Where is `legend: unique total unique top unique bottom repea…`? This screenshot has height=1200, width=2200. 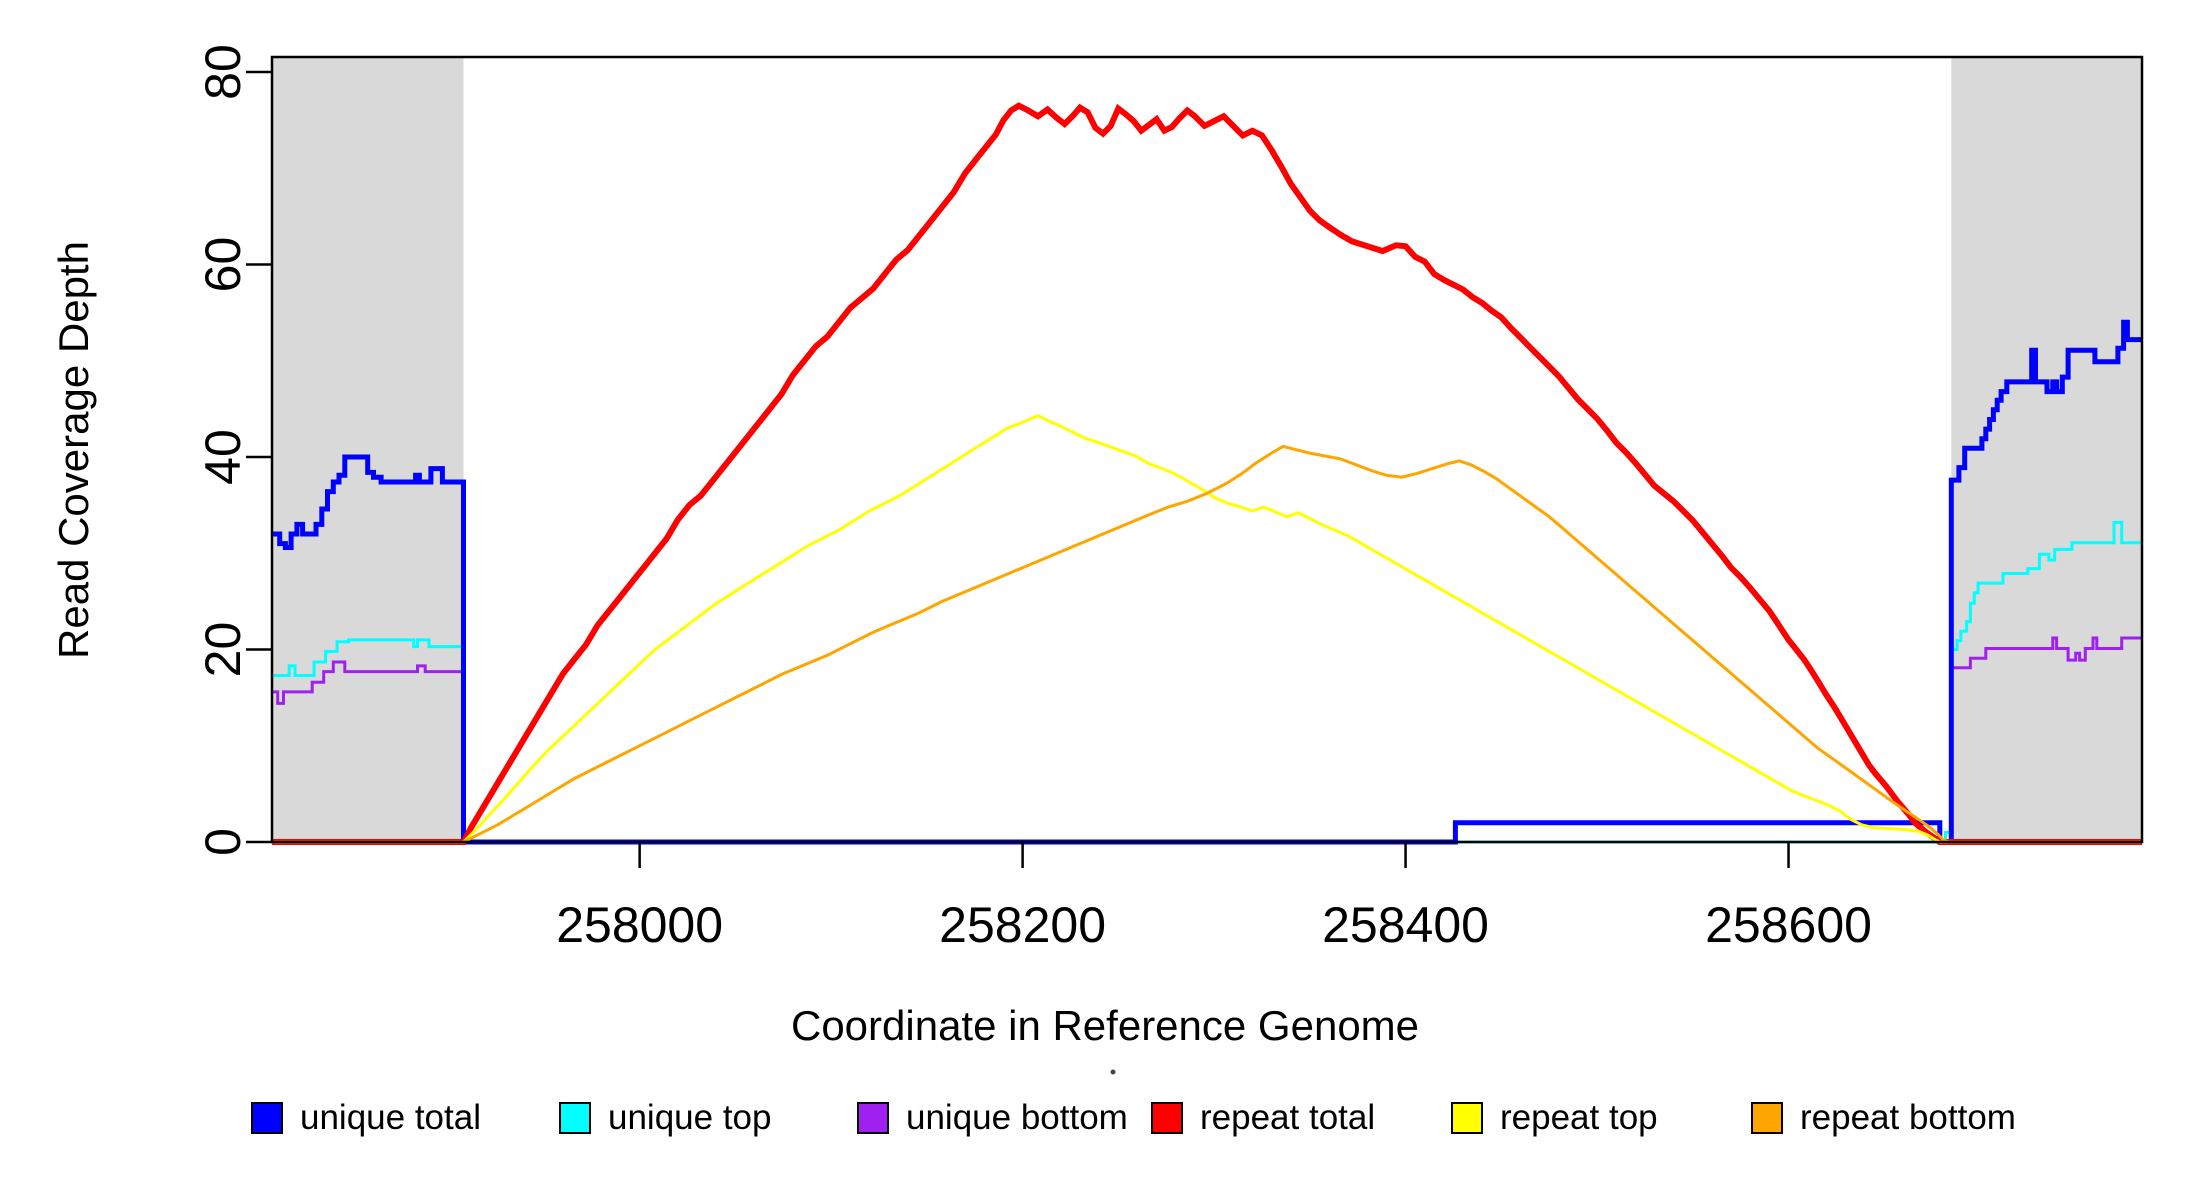
legend: unique total unique top unique bottom repea… is located at coordinates (1133, 1103).